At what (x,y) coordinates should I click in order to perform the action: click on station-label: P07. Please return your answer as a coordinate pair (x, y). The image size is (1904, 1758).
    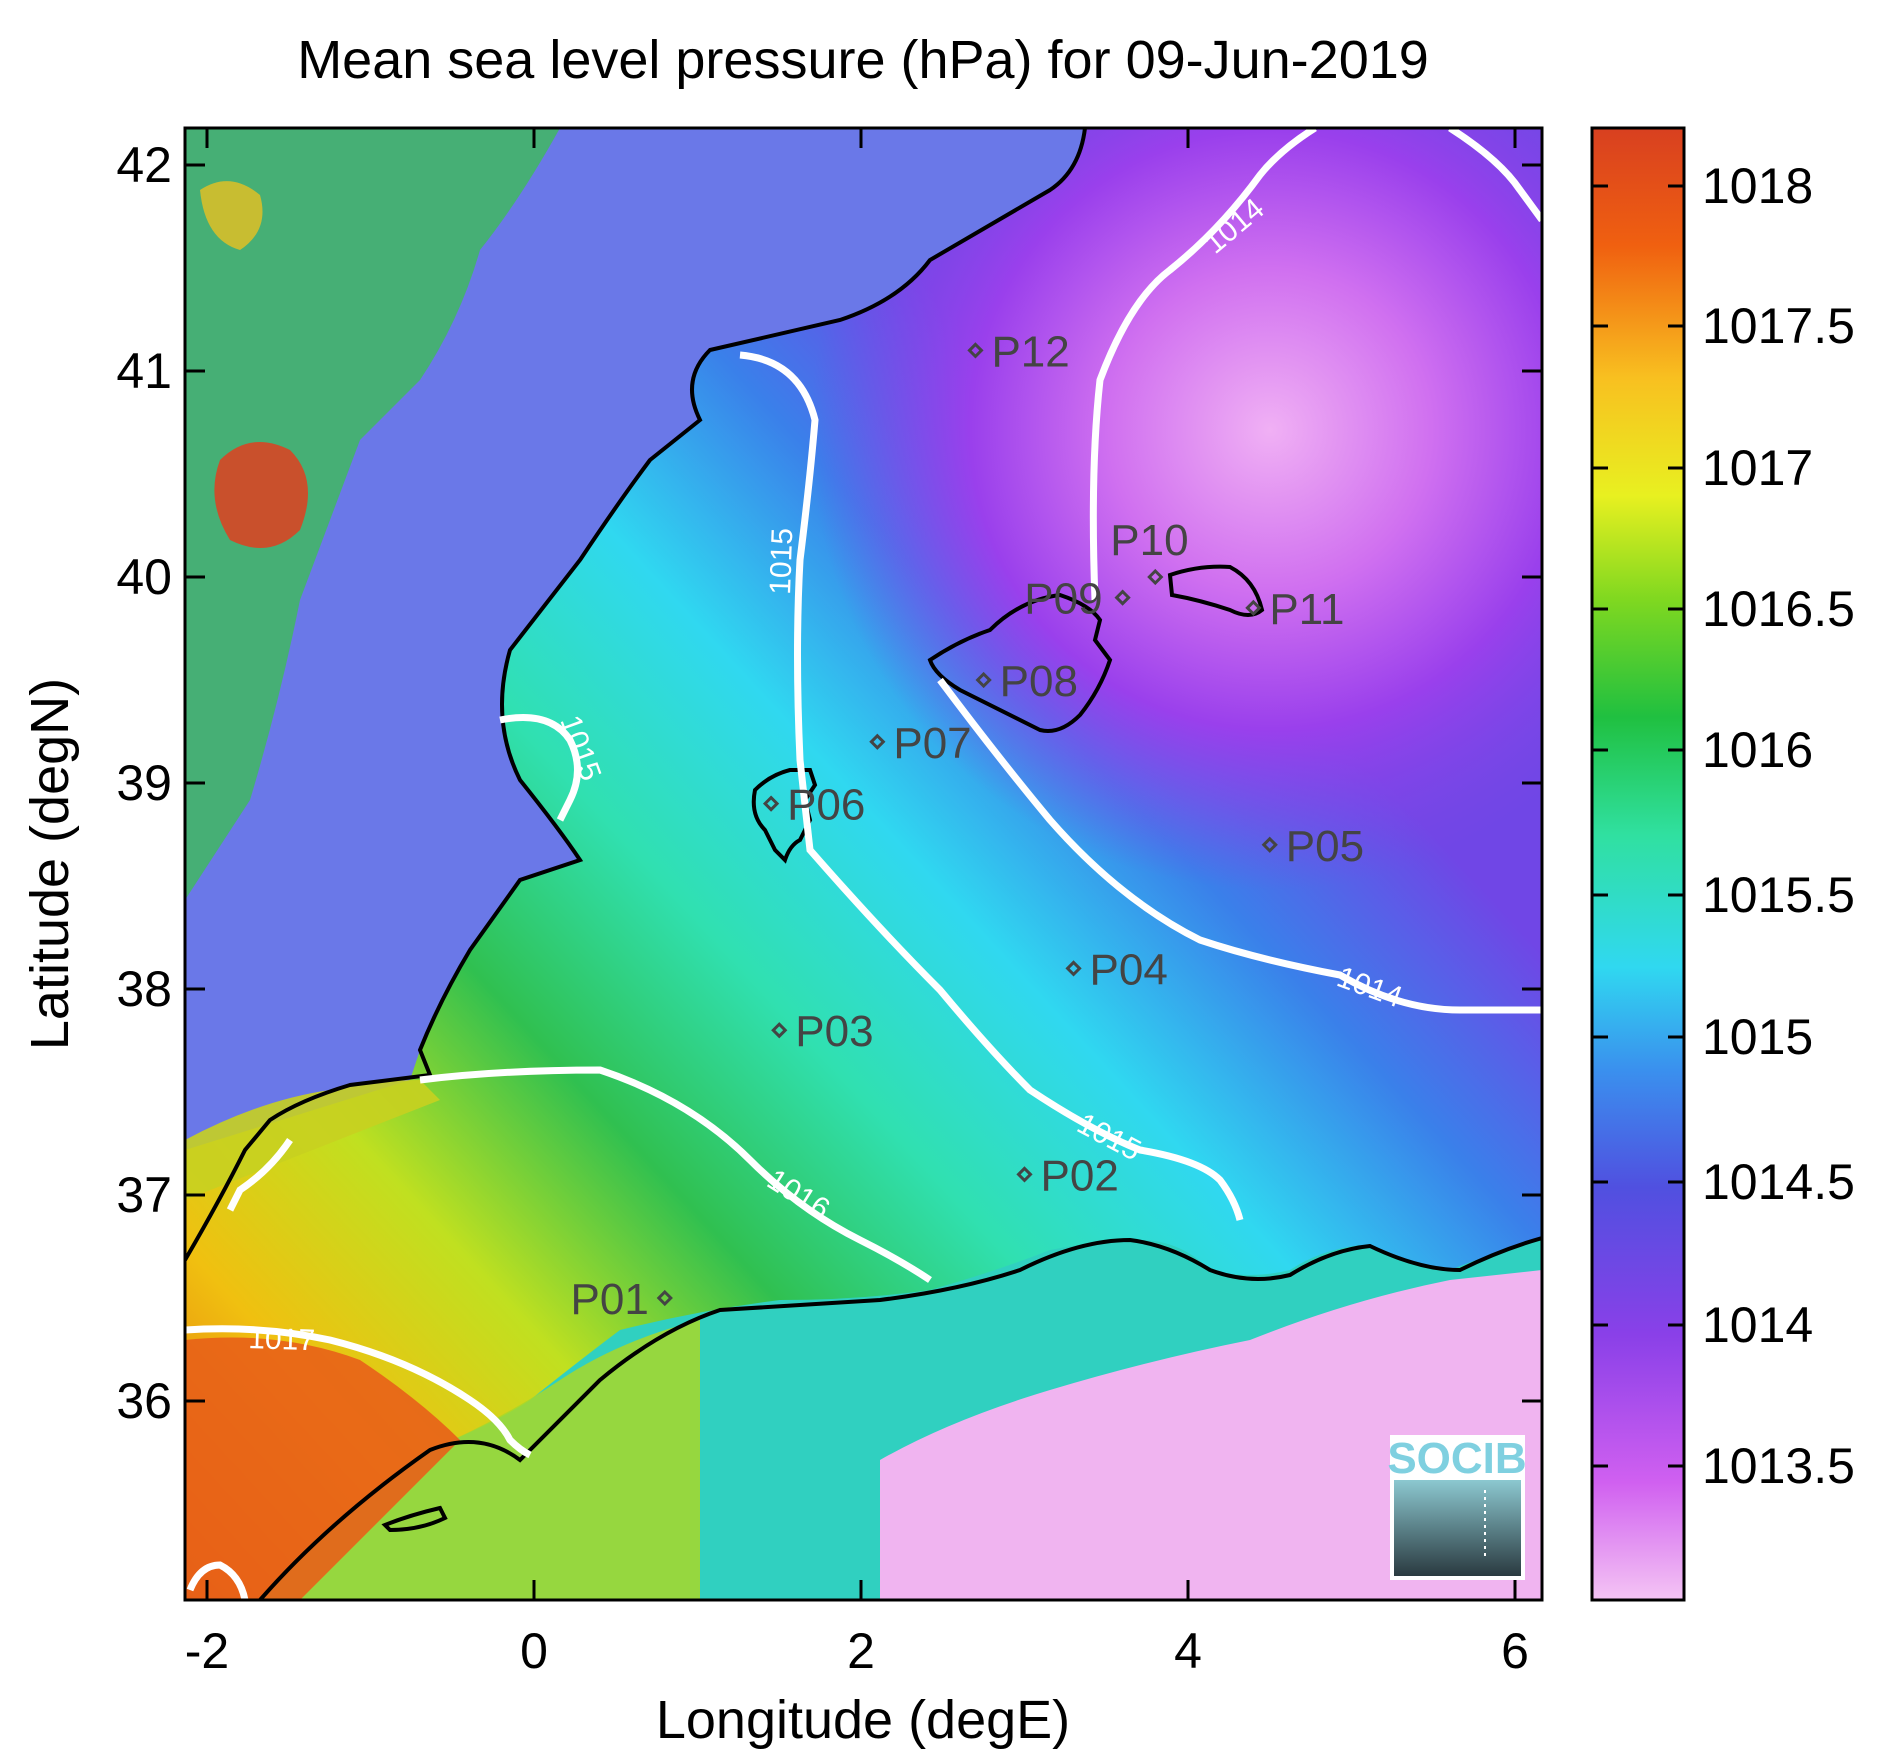
    Looking at the image, I should click on (932, 743).